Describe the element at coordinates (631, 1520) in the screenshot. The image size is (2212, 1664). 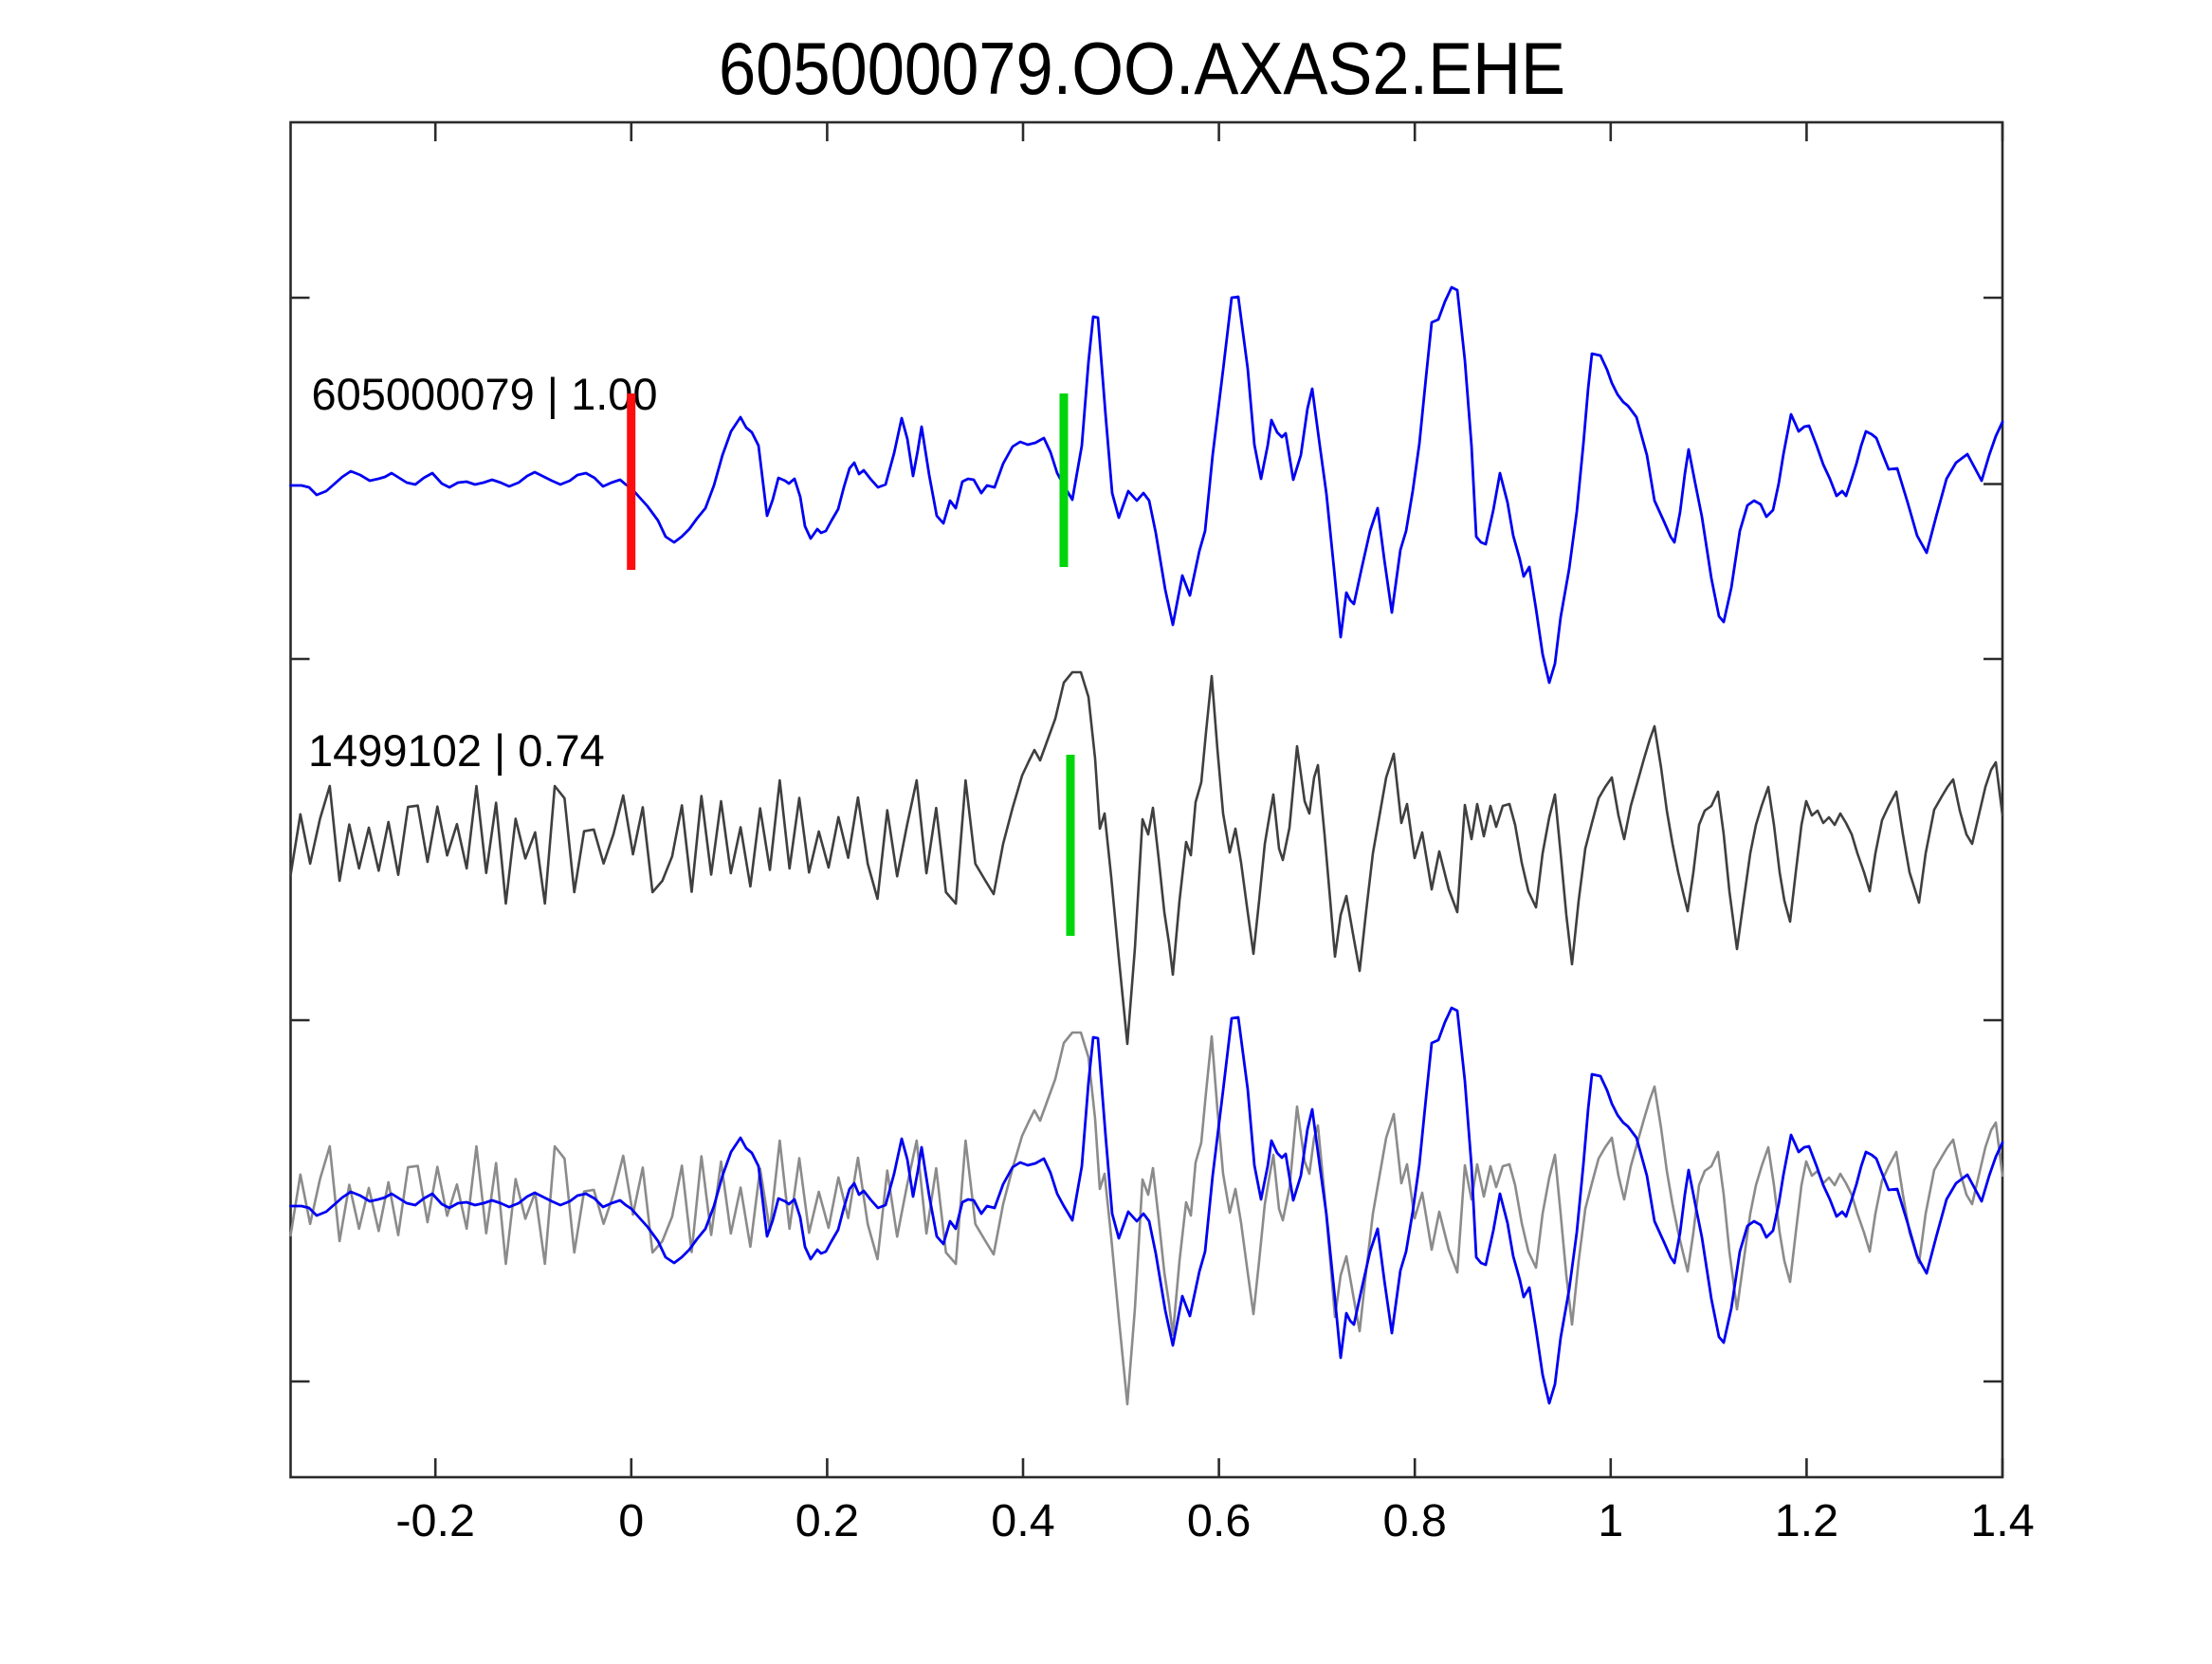
I see `svg-text: 0` at that location.